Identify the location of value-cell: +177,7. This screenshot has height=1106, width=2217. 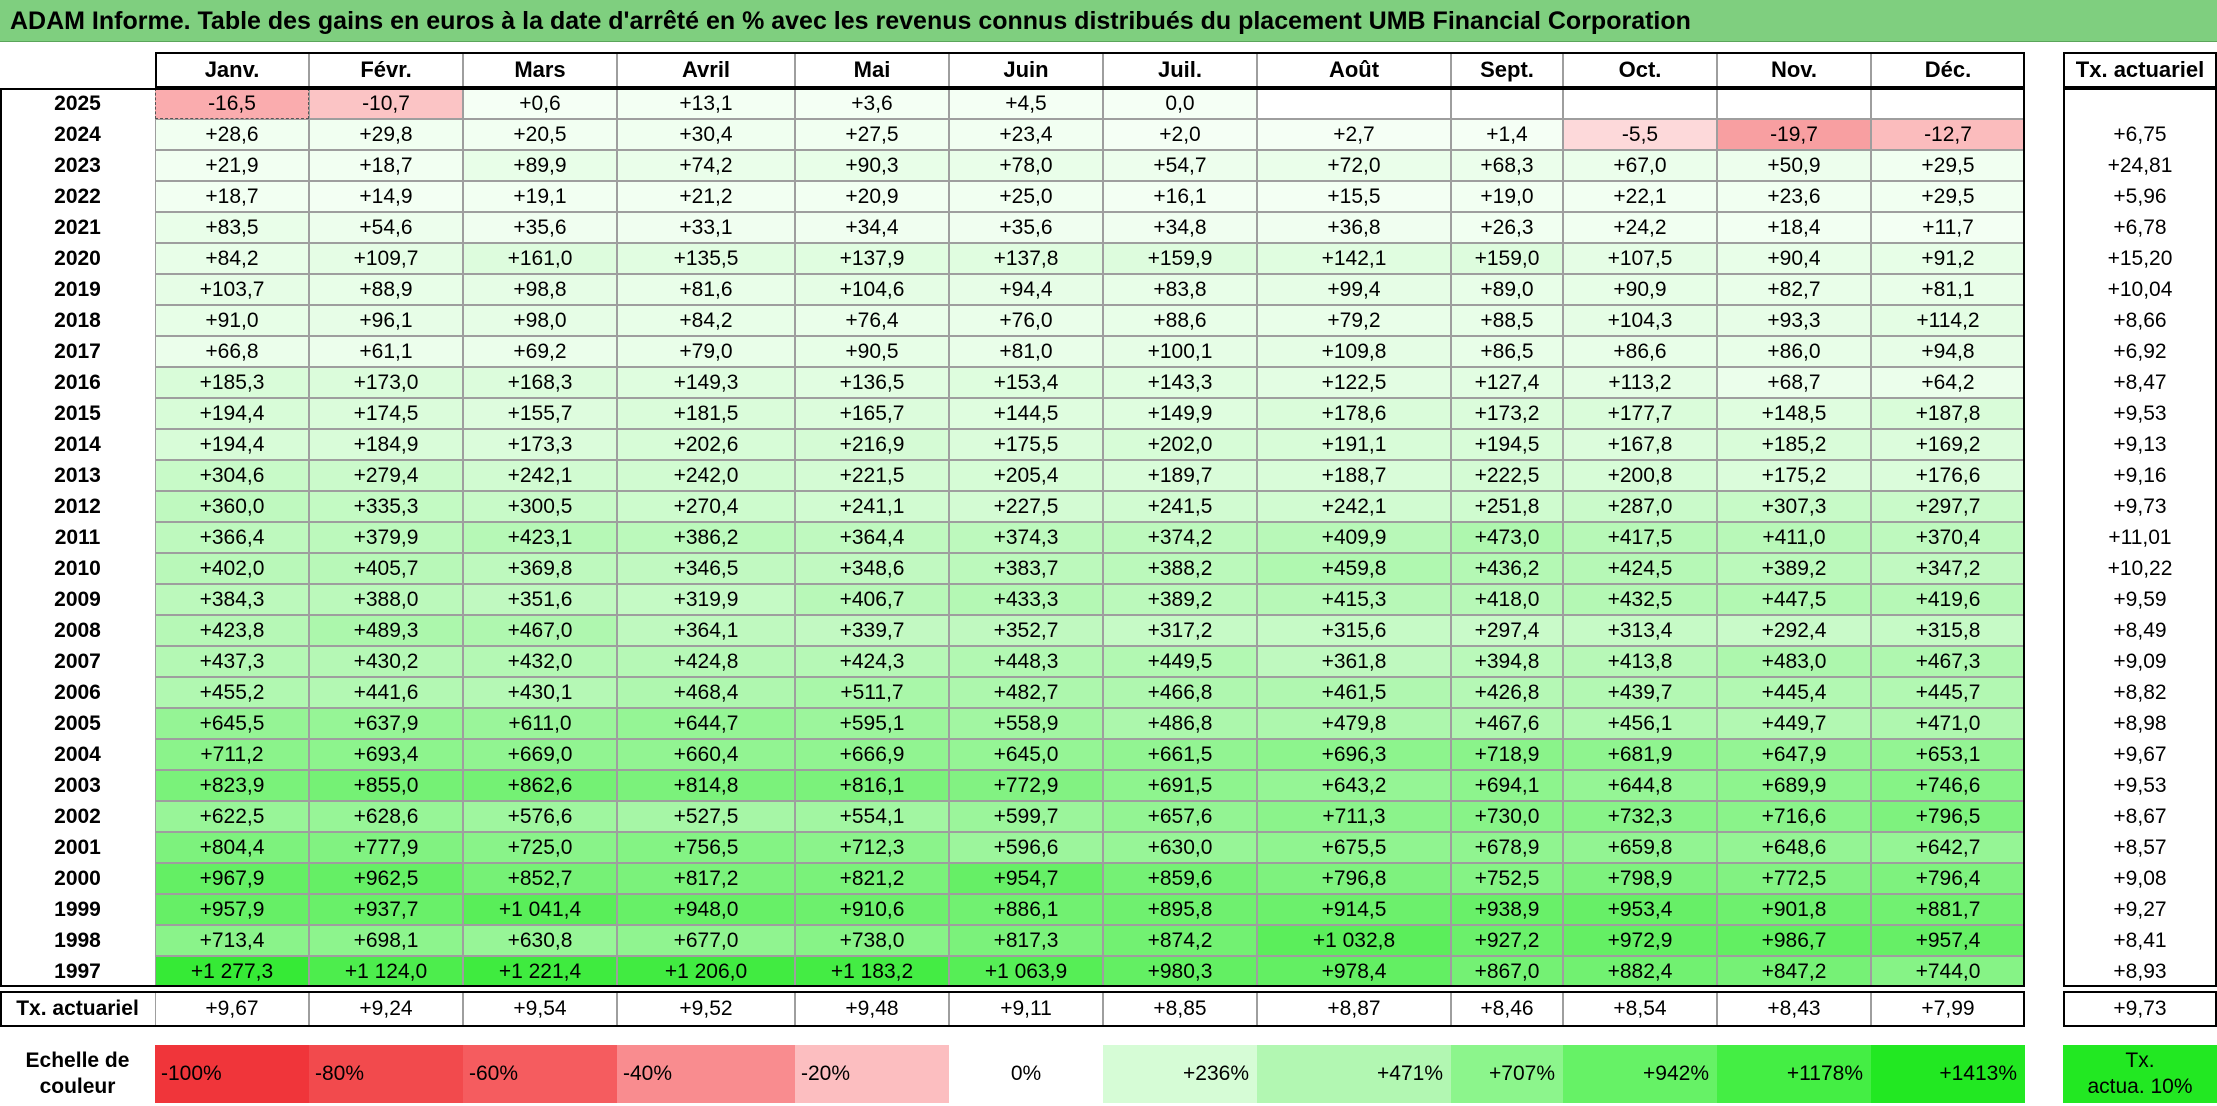
(1640, 413).